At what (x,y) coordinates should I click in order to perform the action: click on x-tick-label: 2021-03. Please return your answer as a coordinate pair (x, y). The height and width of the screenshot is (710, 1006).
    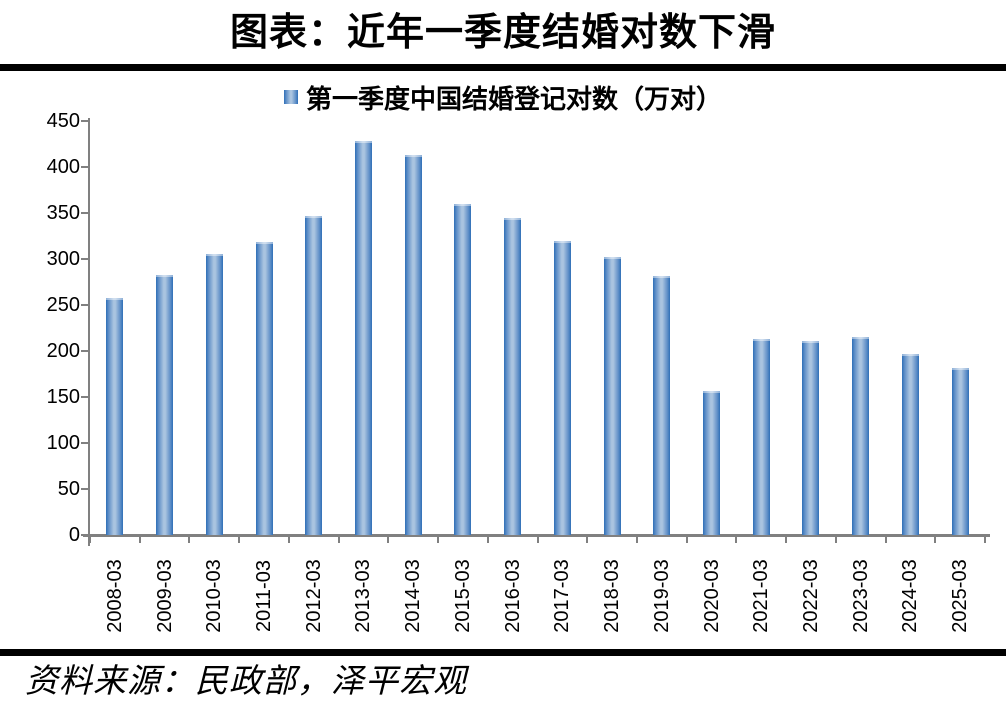
    Looking at the image, I should click on (761, 596).